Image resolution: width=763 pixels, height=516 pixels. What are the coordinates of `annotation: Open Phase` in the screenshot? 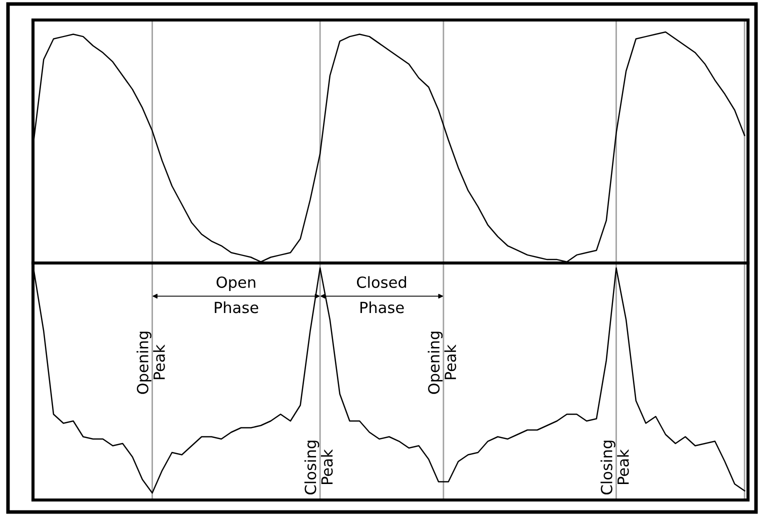 It's located at (236, 295).